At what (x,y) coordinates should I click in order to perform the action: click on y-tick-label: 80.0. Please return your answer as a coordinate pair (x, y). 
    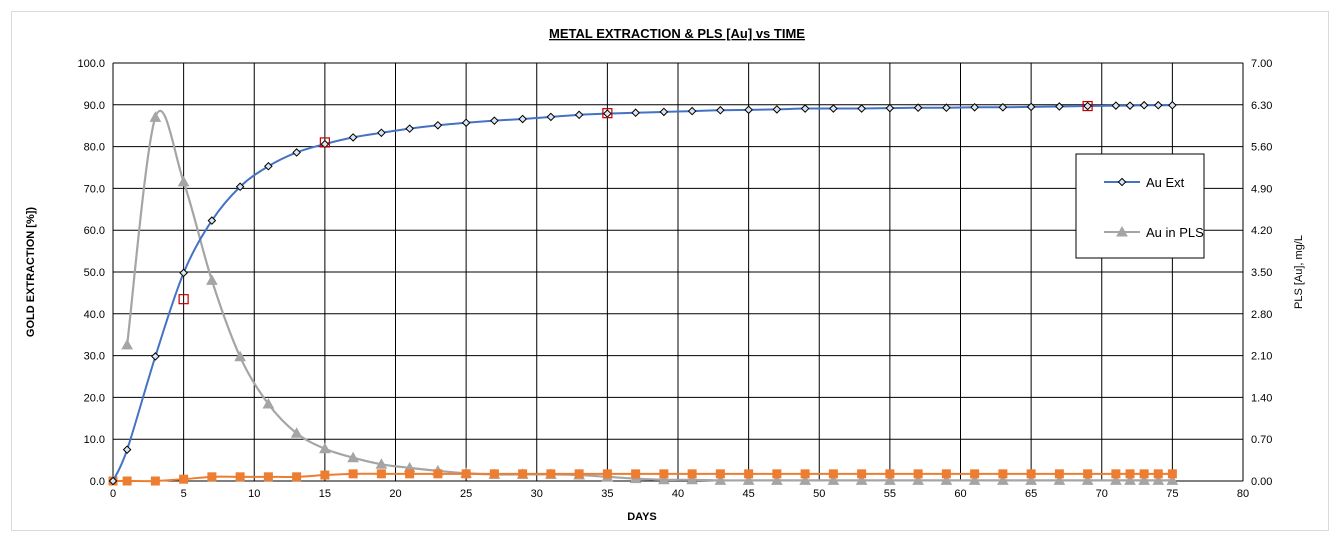
    Looking at the image, I should click on (94, 148).